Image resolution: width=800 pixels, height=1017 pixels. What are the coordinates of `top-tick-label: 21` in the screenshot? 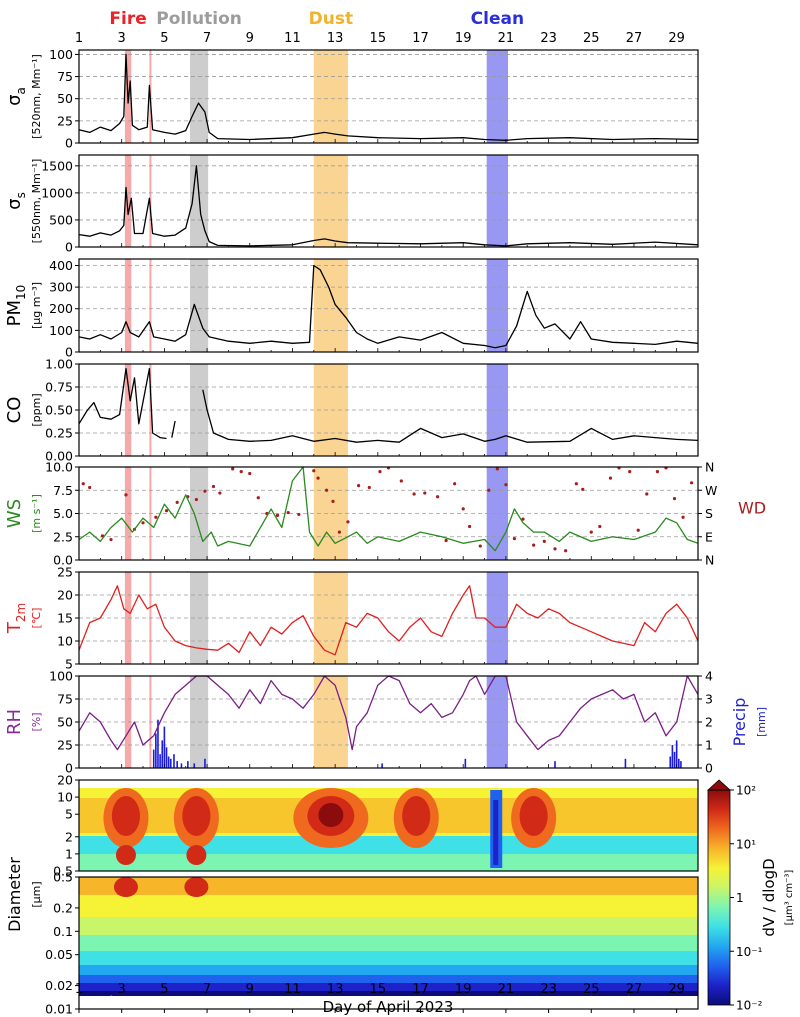 It's located at (506, 38).